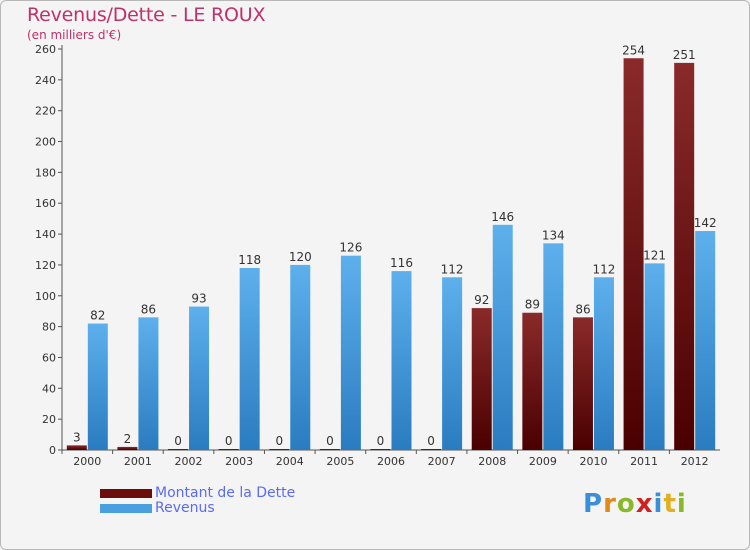 Image resolution: width=750 pixels, height=550 pixels. I want to click on x-tick-label: 2012, so click(695, 461).